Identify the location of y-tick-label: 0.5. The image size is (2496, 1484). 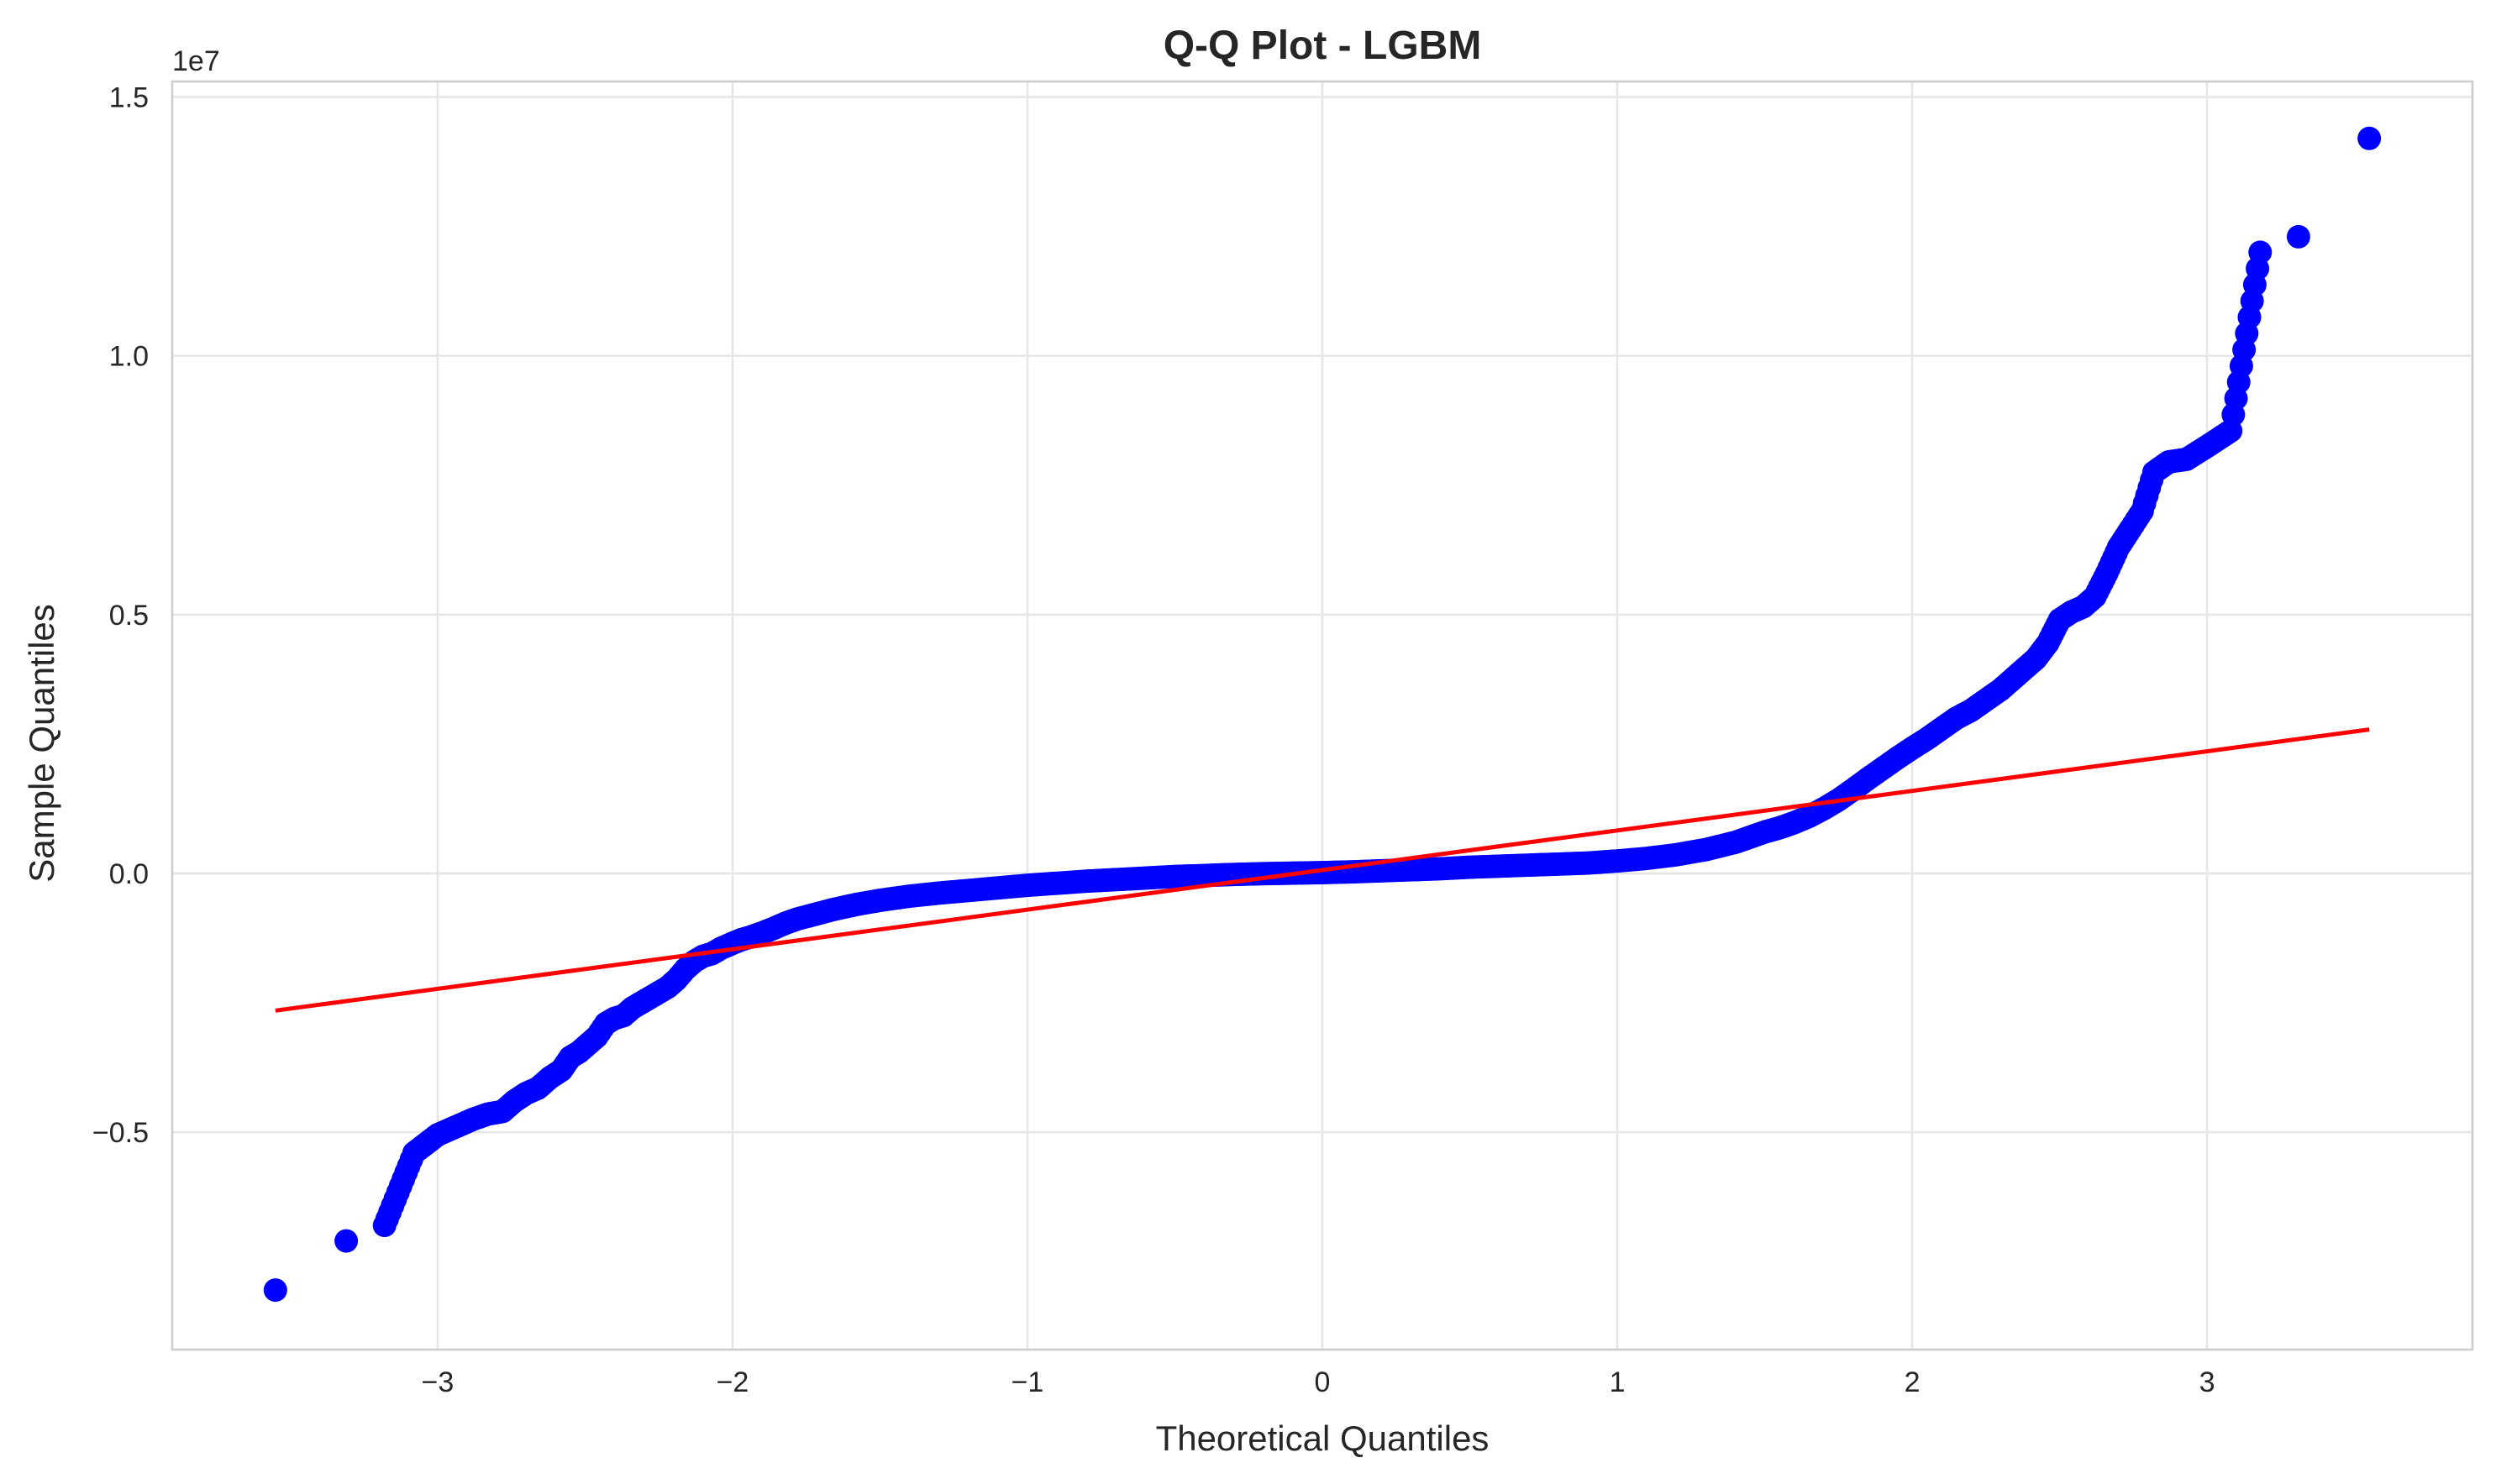
(129, 616).